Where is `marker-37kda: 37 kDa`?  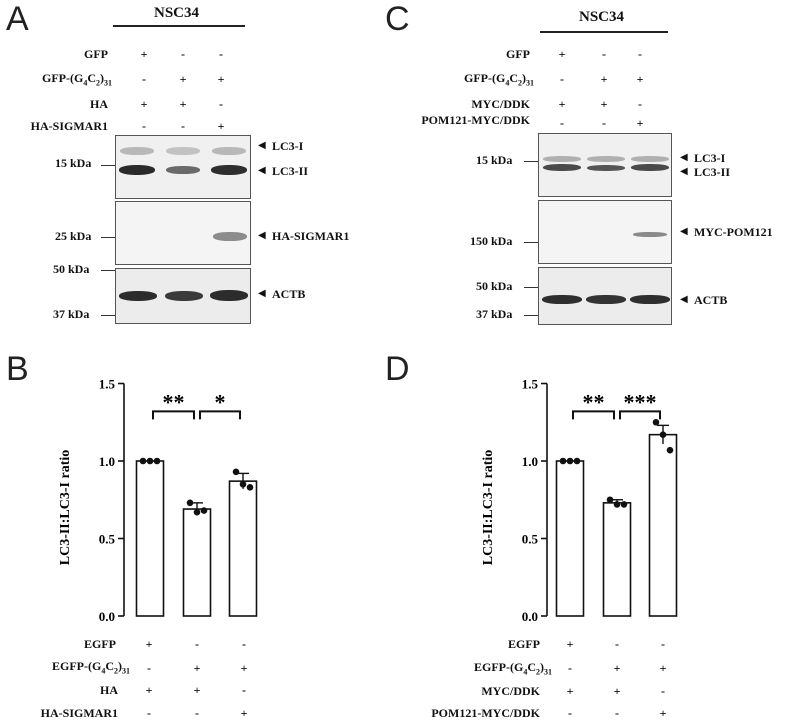 marker-37kda: 37 kDa is located at coordinates (494, 314).